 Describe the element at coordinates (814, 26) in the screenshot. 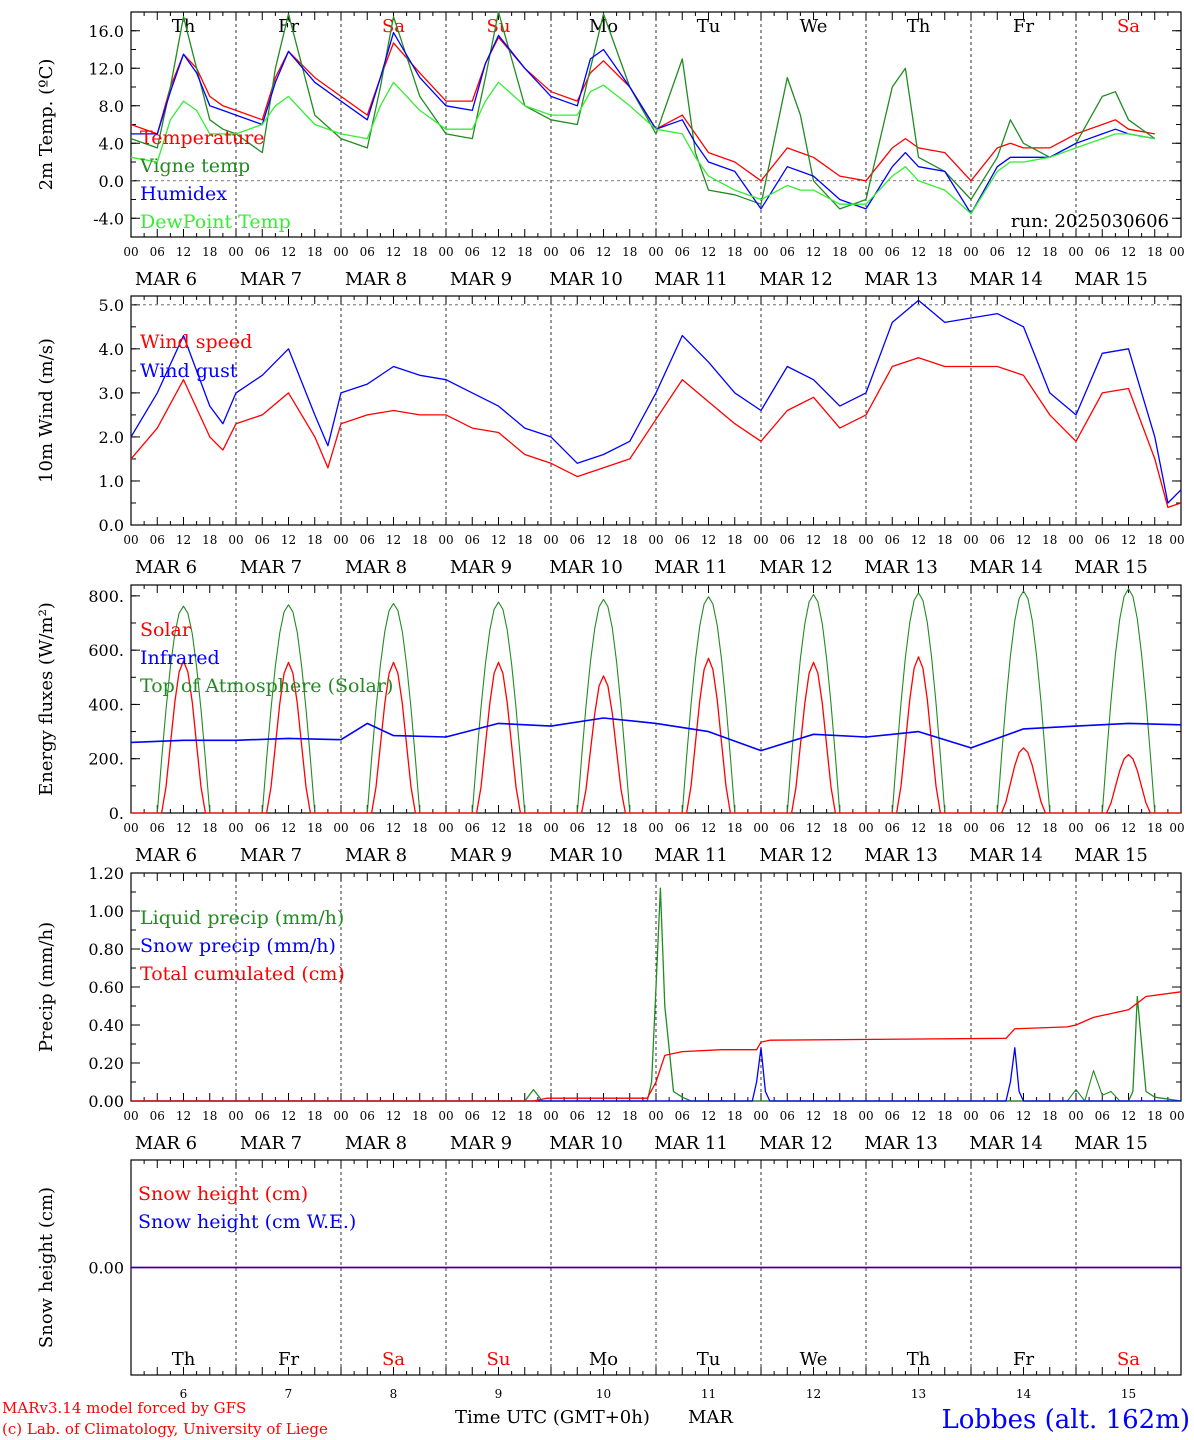

I see `day-name-label: We` at that location.